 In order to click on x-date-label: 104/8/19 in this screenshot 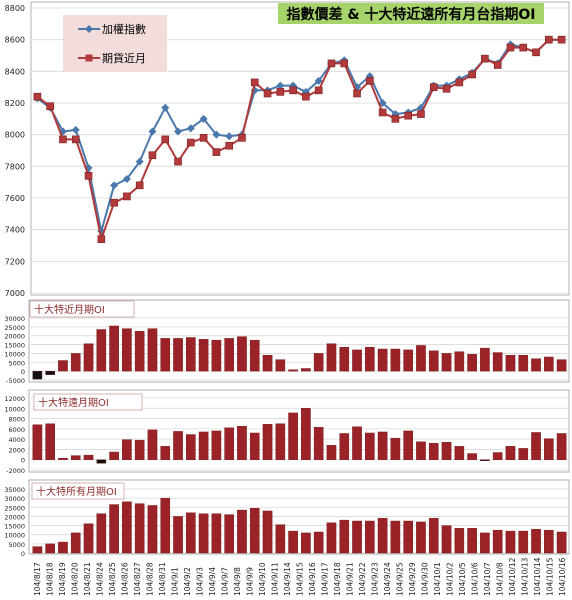, I will do `click(62, 579)`.